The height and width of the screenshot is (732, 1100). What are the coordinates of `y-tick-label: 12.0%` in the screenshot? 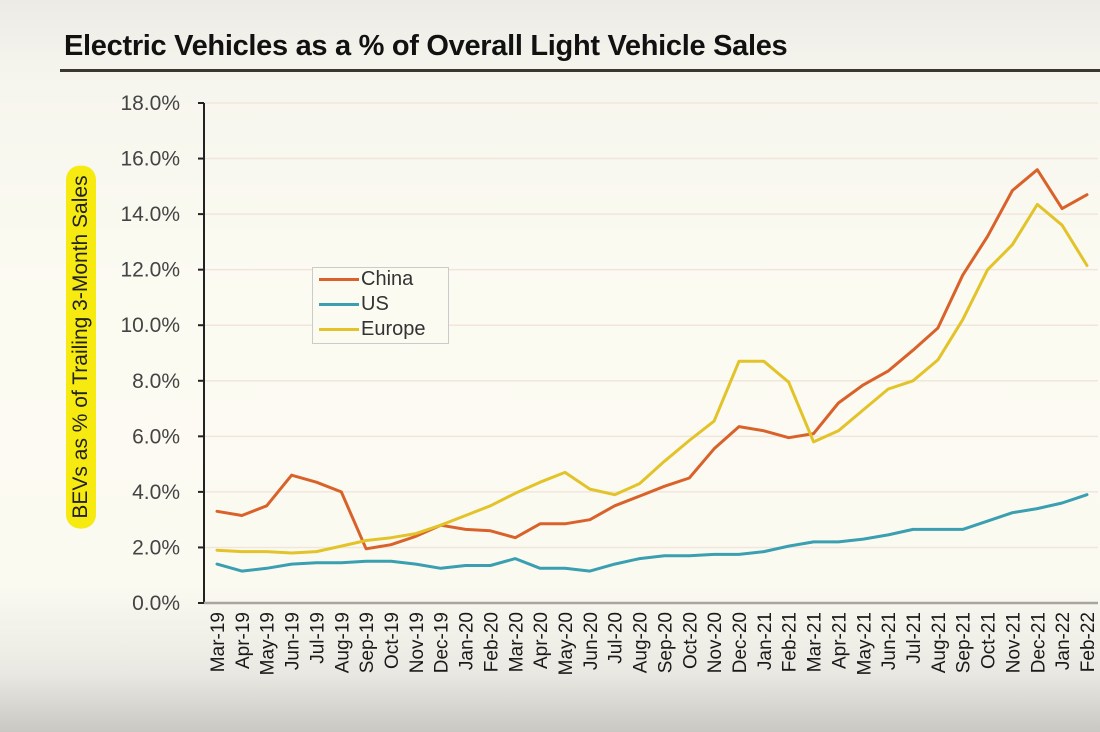 It's located at (150, 270).